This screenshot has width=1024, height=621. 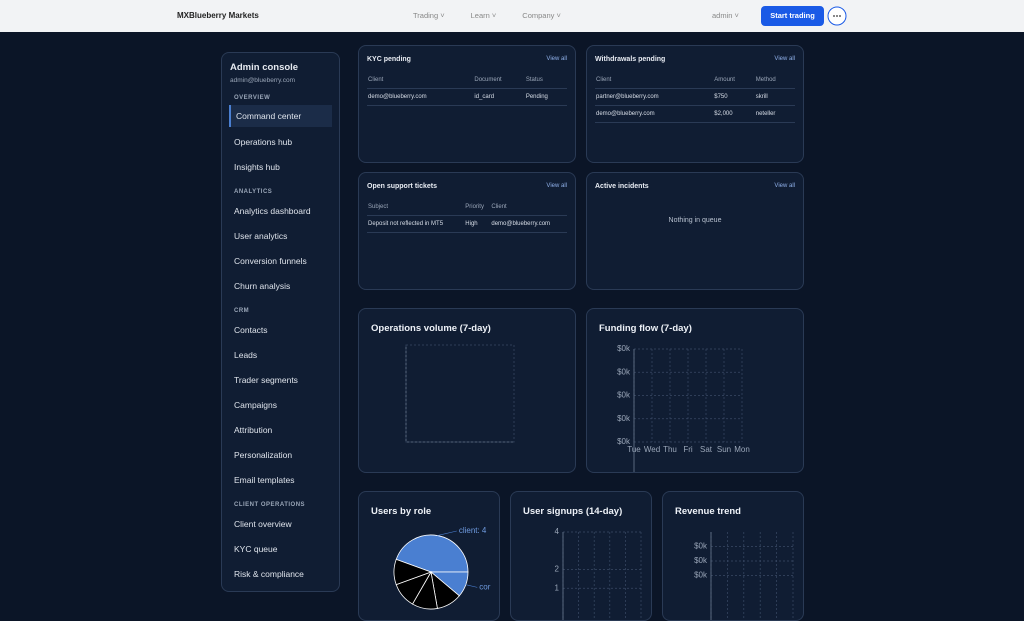 What do you see at coordinates (263, 524) in the screenshot?
I see `nav-link: Client overview` at bounding box center [263, 524].